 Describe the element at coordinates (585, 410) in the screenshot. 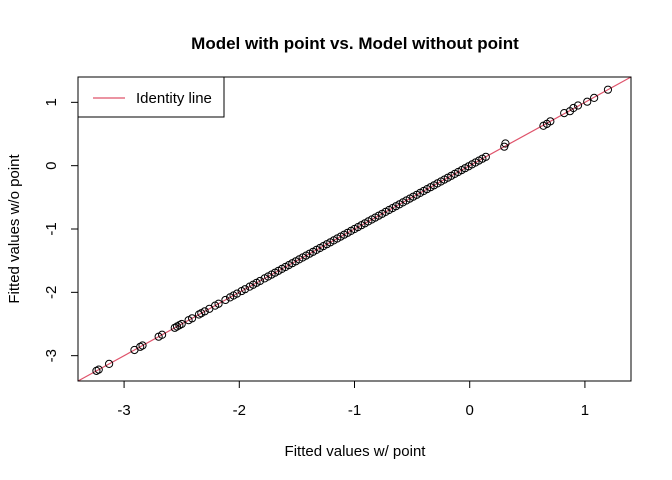

I see `x-tick-label: 1` at that location.